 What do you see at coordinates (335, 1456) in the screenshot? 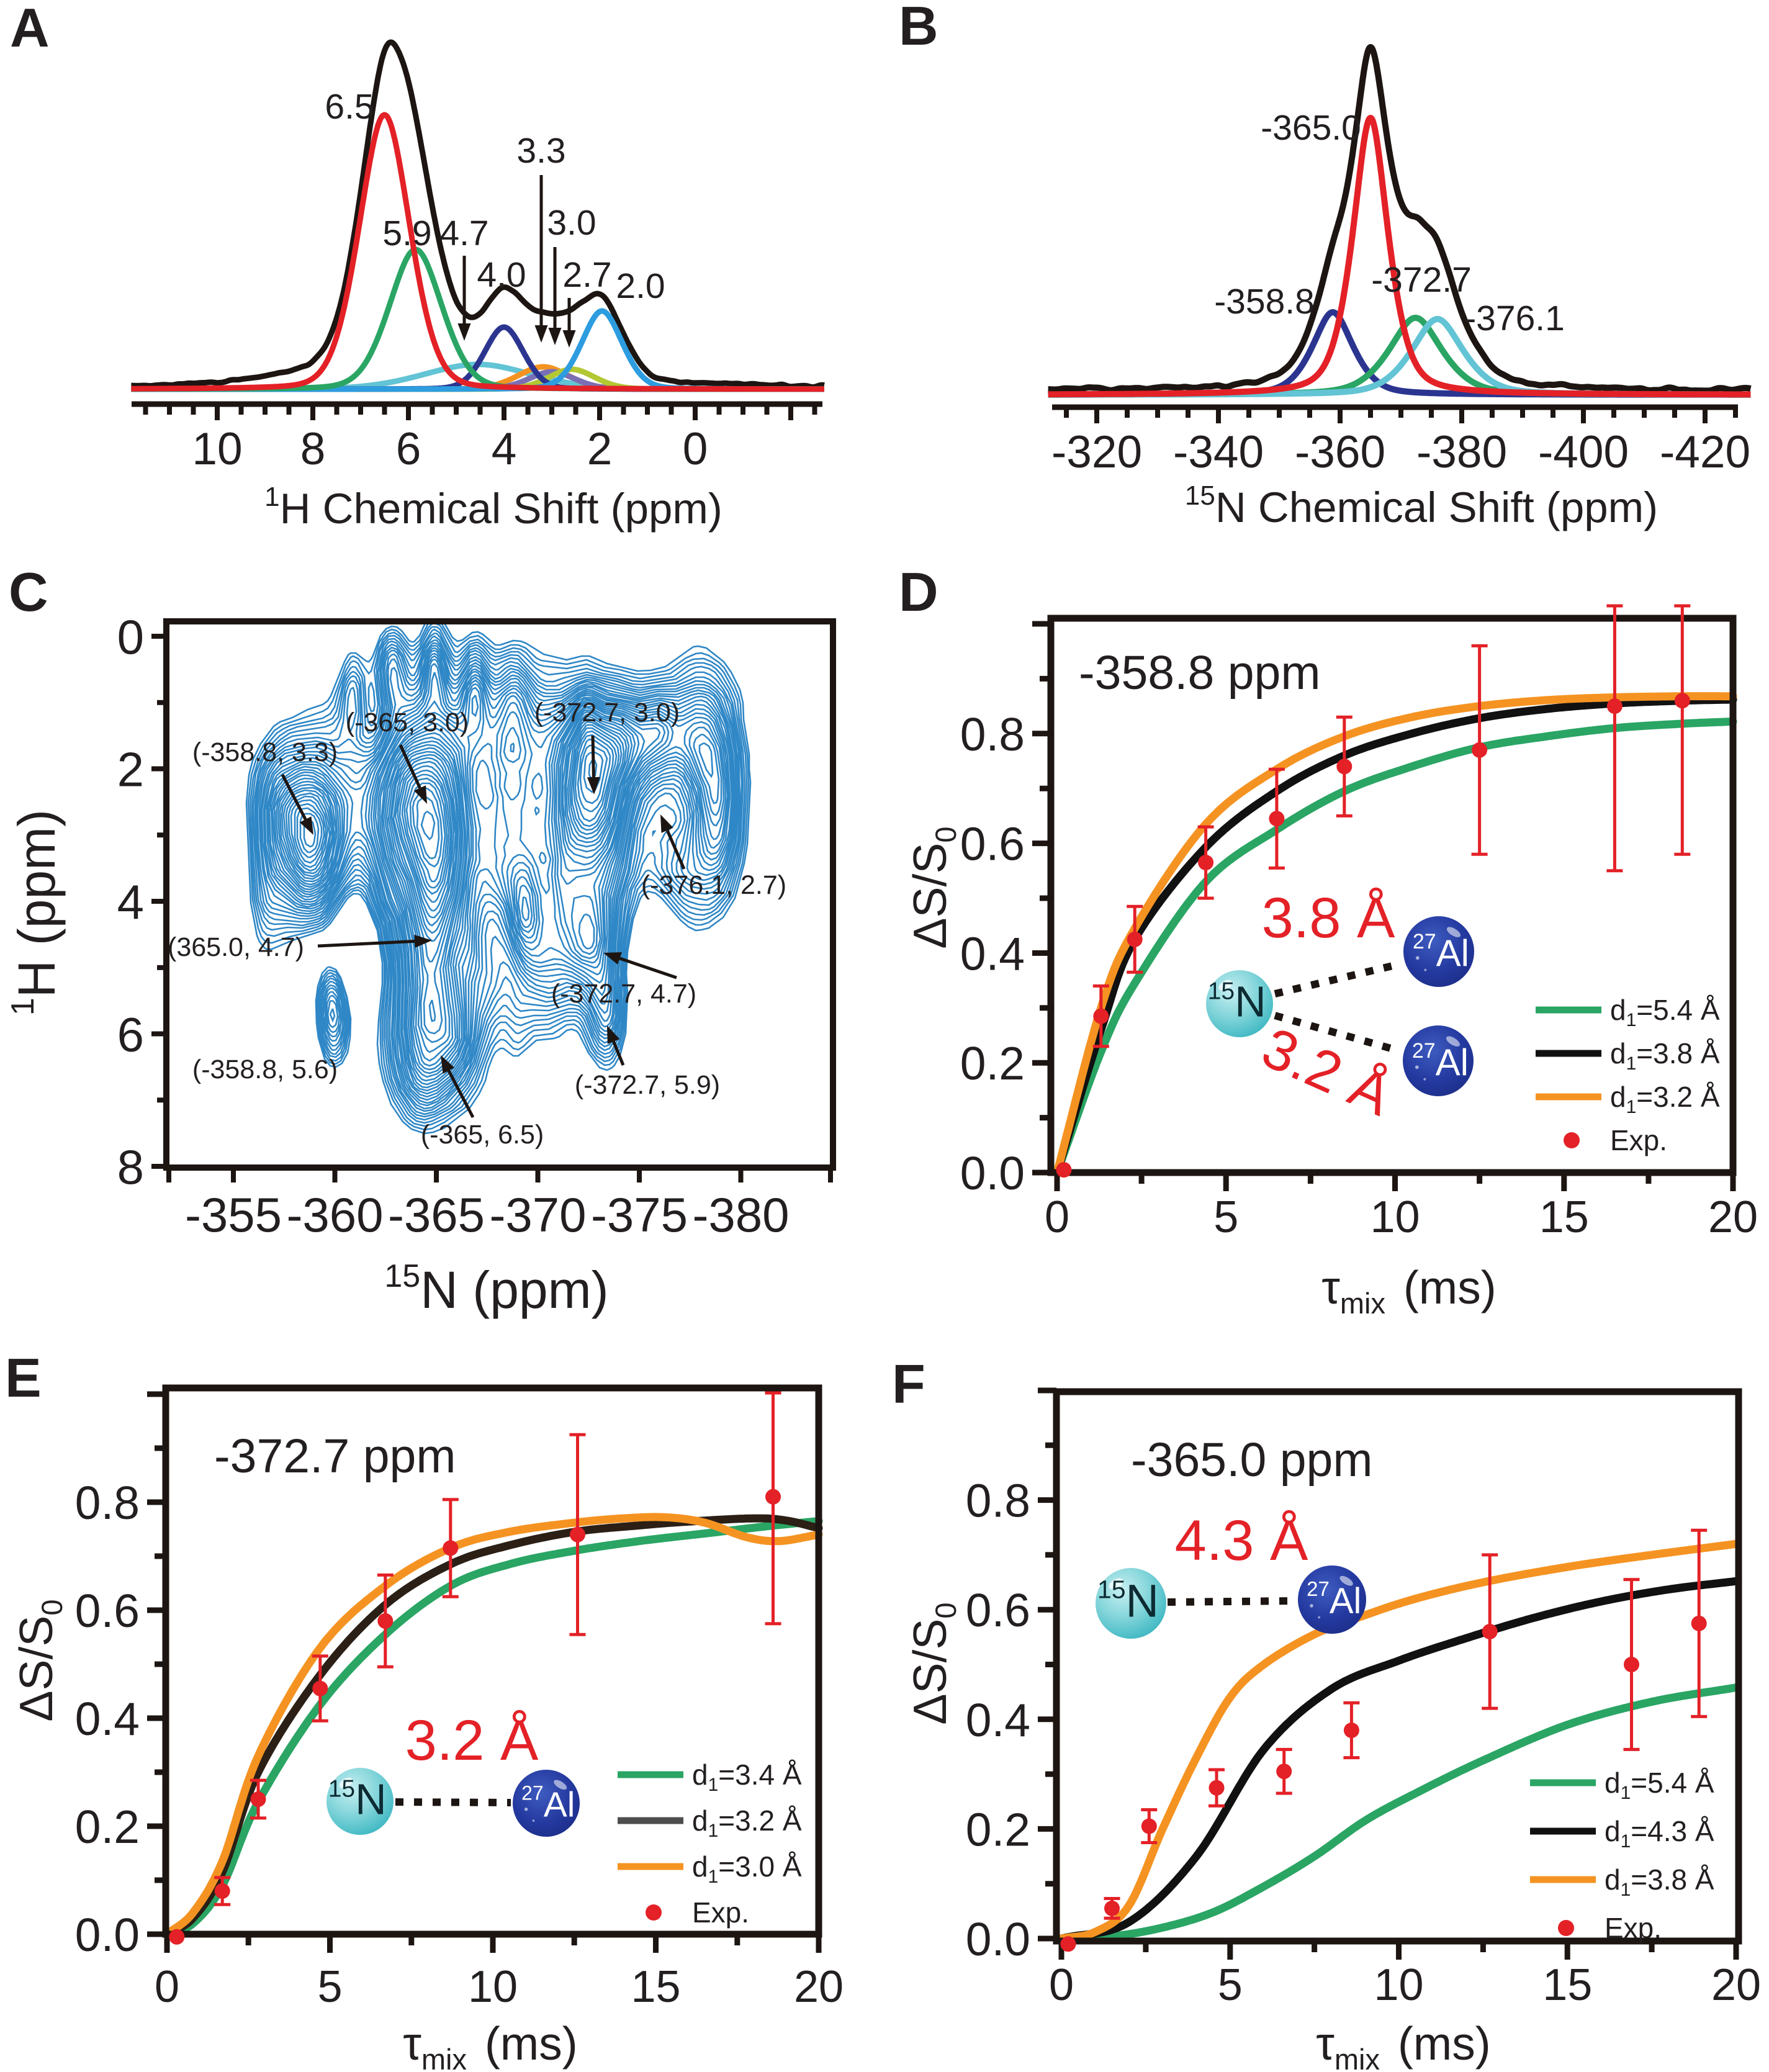
I see `svg-text: -372.7 ppm` at bounding box center [335, 1456].